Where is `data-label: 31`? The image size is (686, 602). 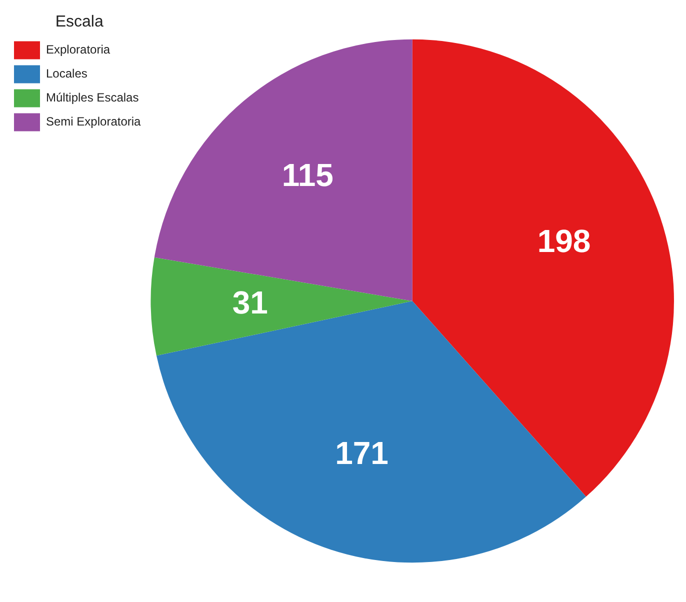 data-label: 31 is located at coordinates (250, 302).